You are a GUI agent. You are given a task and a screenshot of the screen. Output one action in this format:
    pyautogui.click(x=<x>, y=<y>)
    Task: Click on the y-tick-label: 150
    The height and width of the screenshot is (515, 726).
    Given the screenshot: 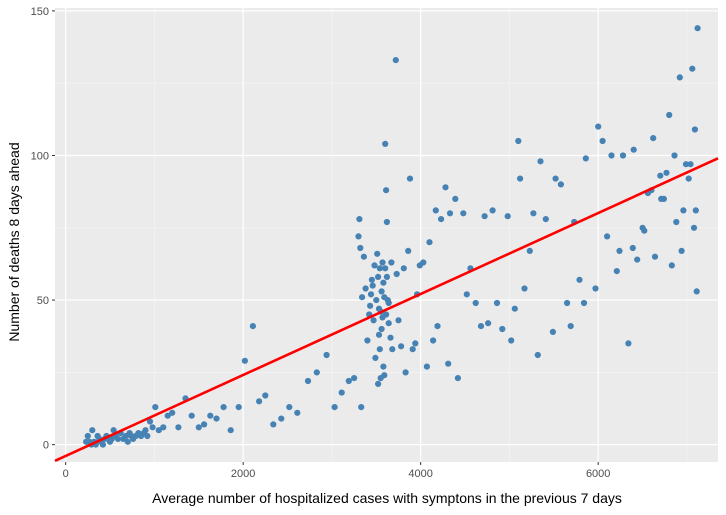 What is the action you would take?
    pyautogui.click(x=40, y=12)
    